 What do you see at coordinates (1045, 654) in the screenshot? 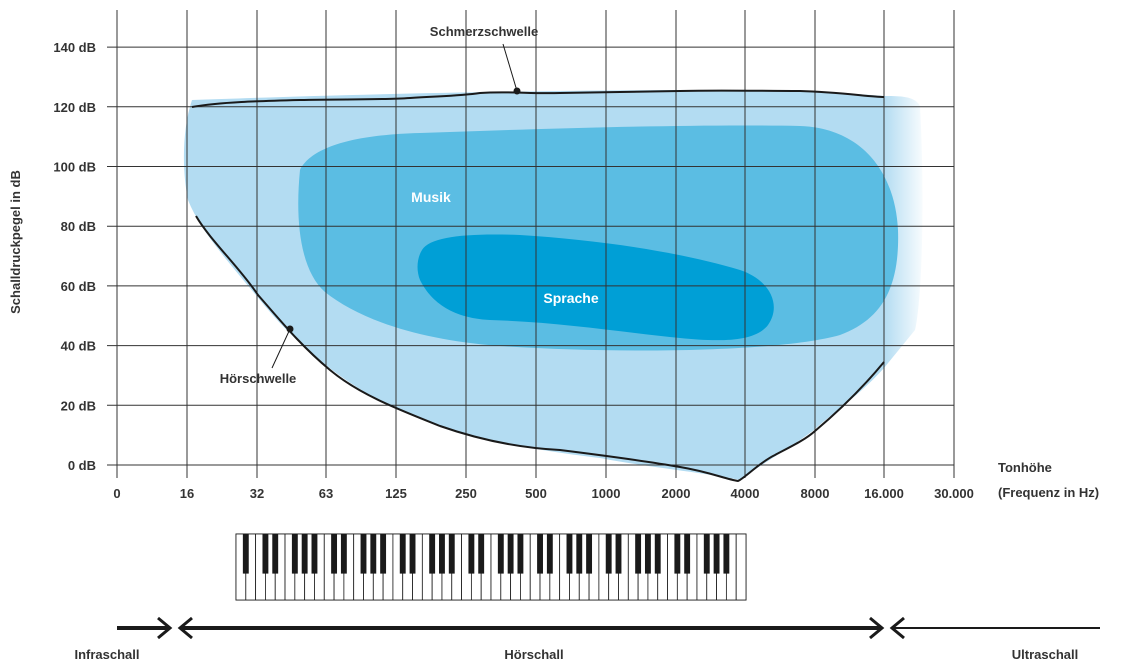
I see `ultra-label: Ultraschall` at bounding box center [1045, 654].